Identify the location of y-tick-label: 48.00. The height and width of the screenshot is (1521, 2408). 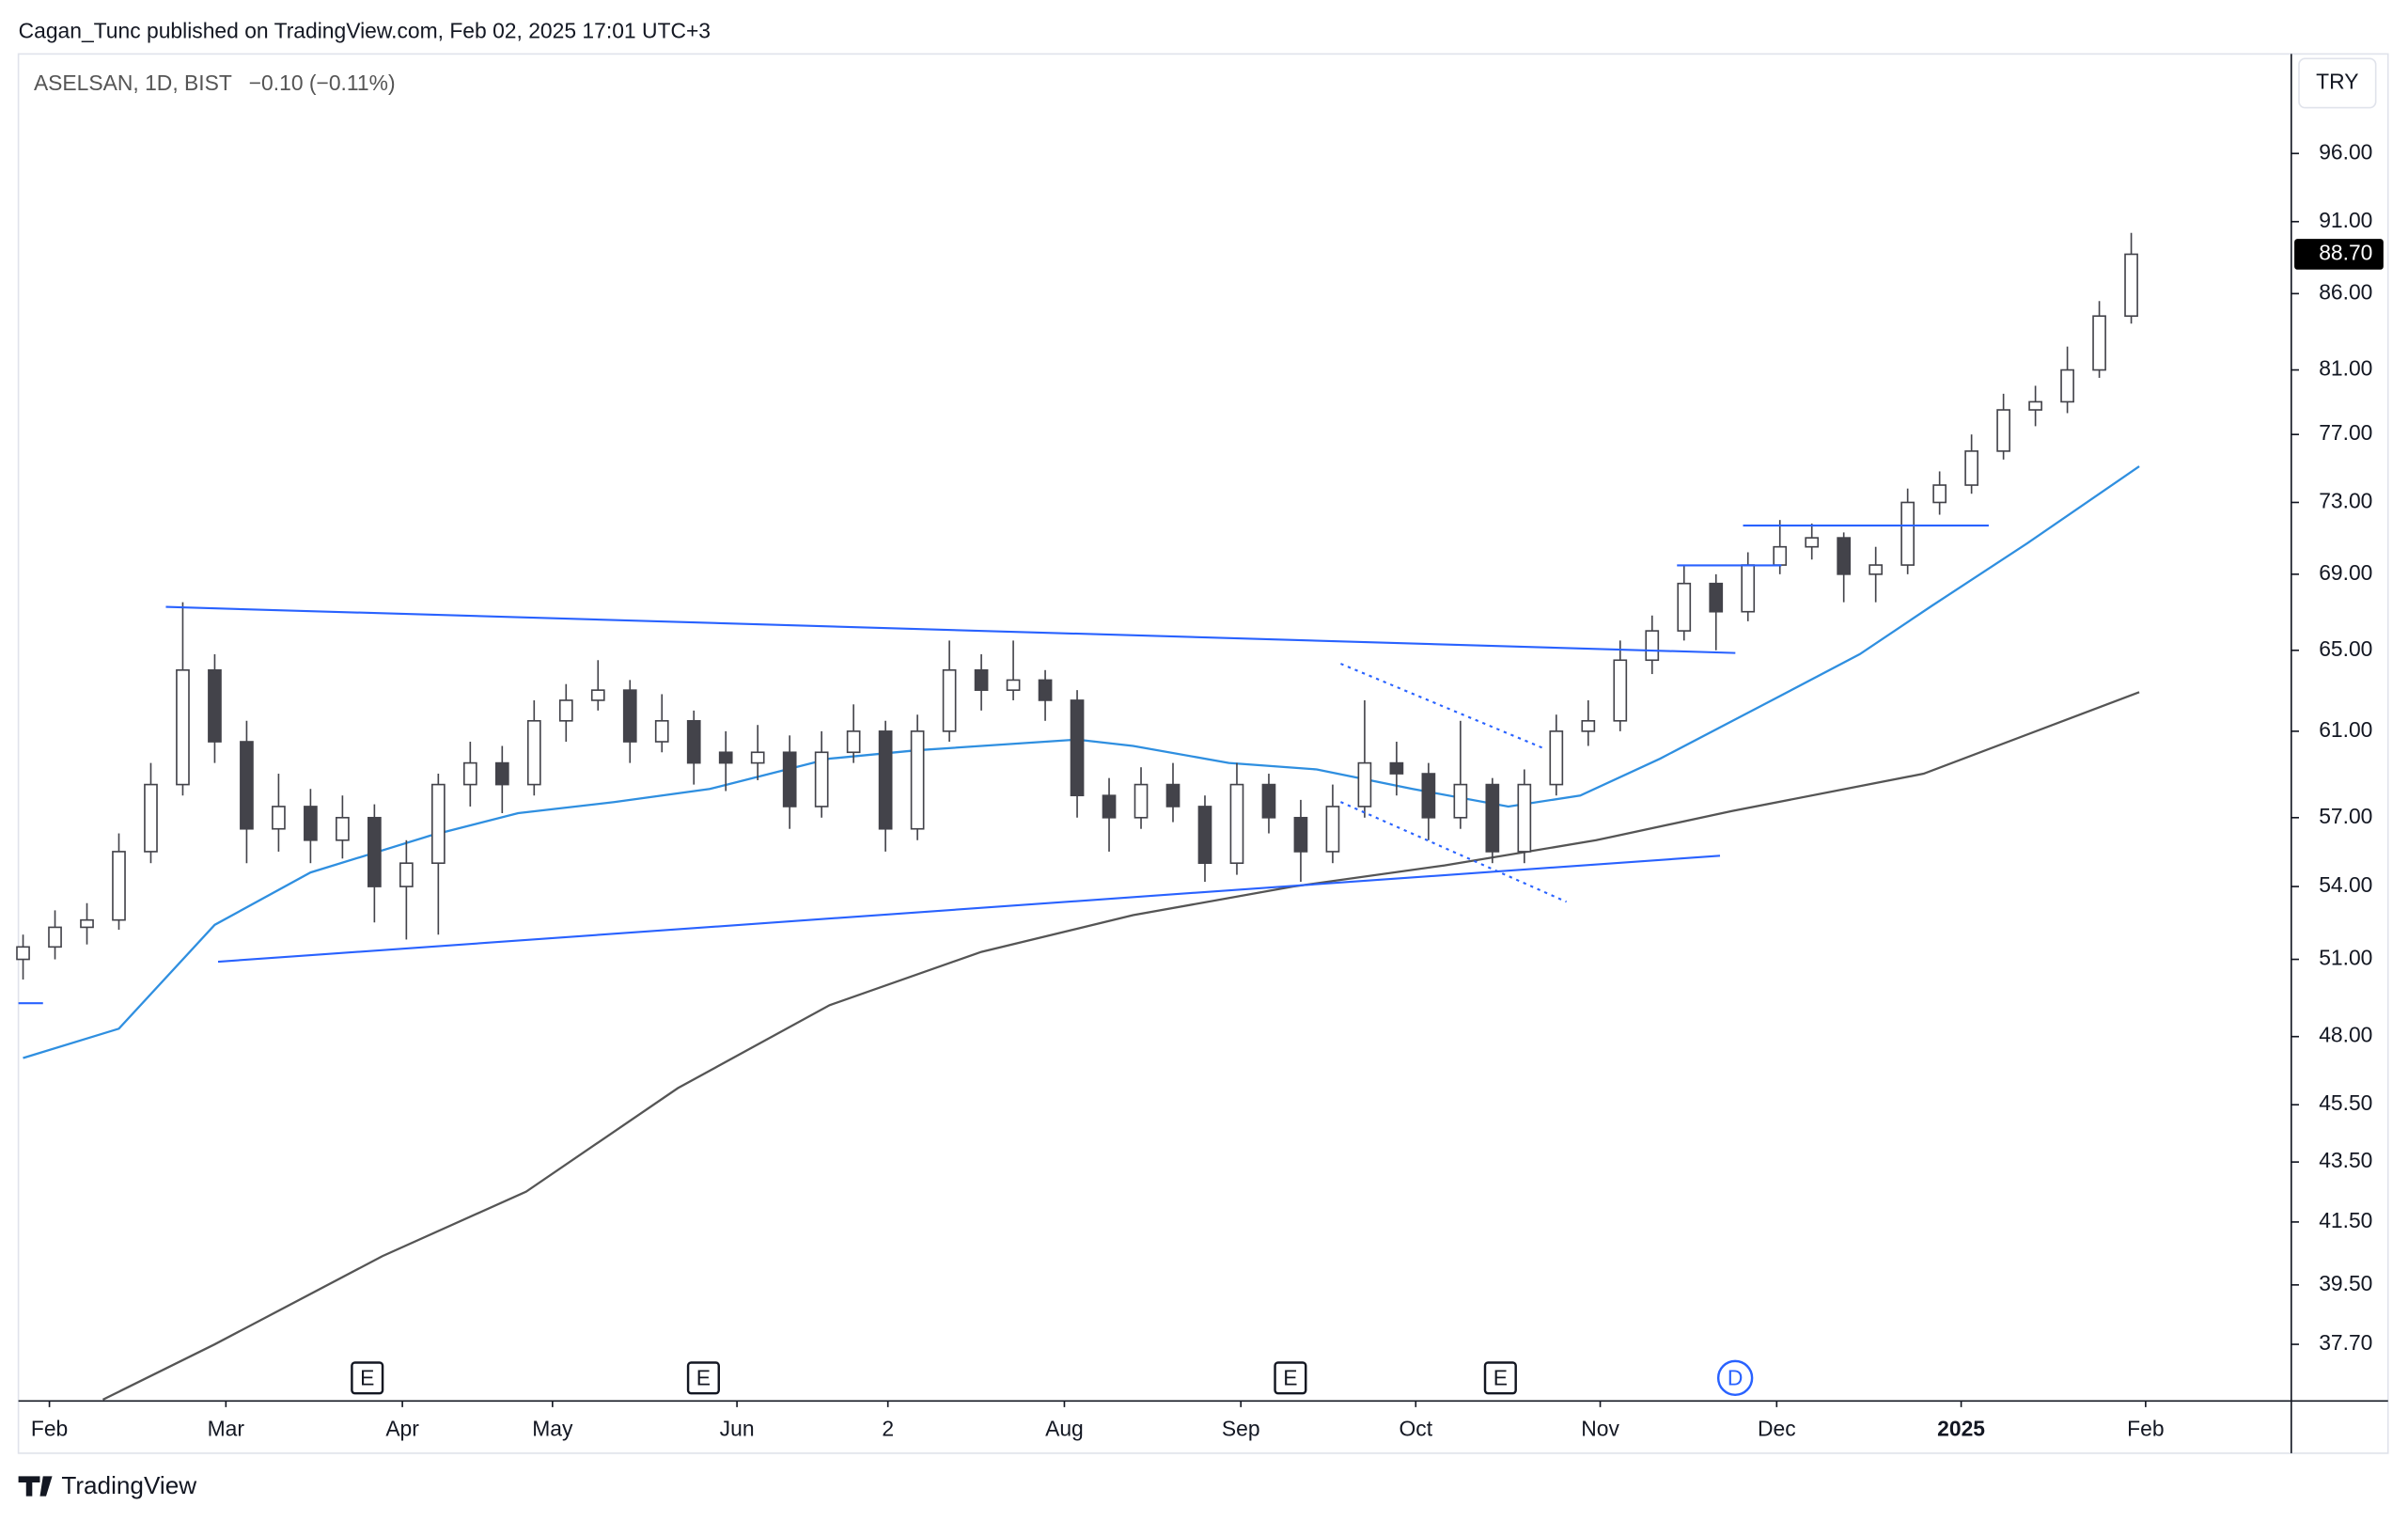
(2345, 1035).